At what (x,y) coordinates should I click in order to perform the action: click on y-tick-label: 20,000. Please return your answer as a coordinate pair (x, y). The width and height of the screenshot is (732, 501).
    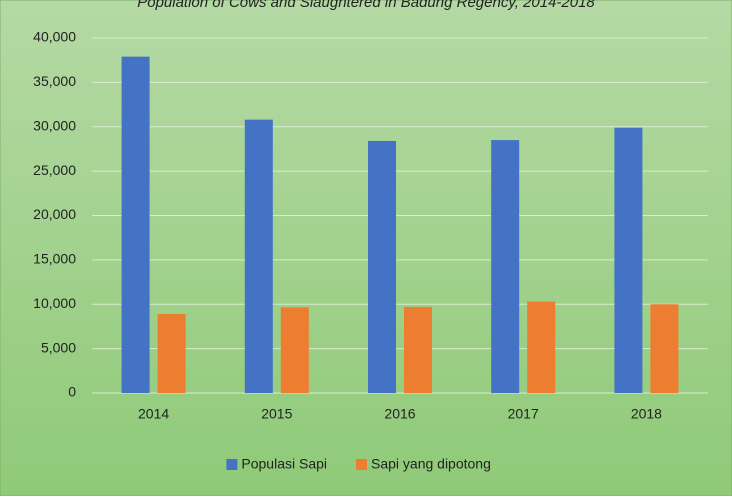
    Looking at the image, I should click on (54, 214).